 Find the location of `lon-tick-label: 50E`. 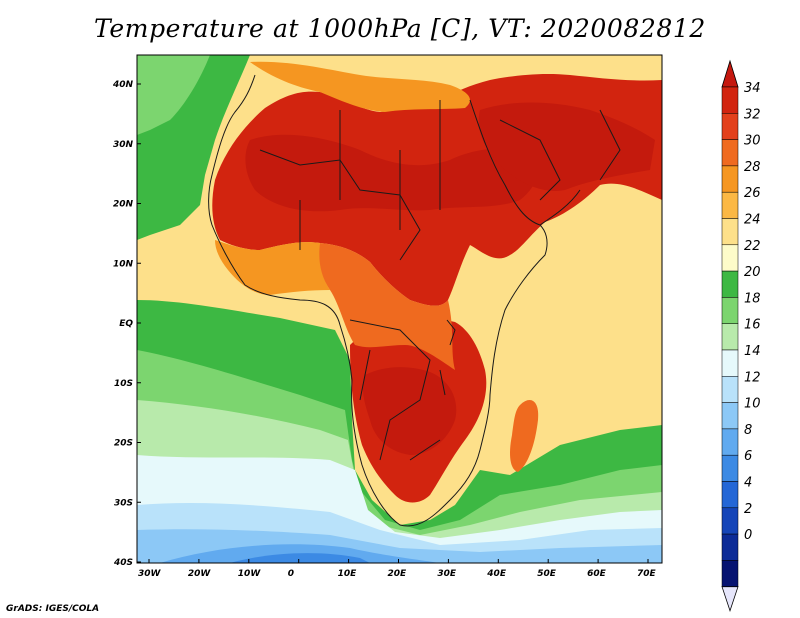

lon-tick-label: 50E is located at coordinates (547, 574).